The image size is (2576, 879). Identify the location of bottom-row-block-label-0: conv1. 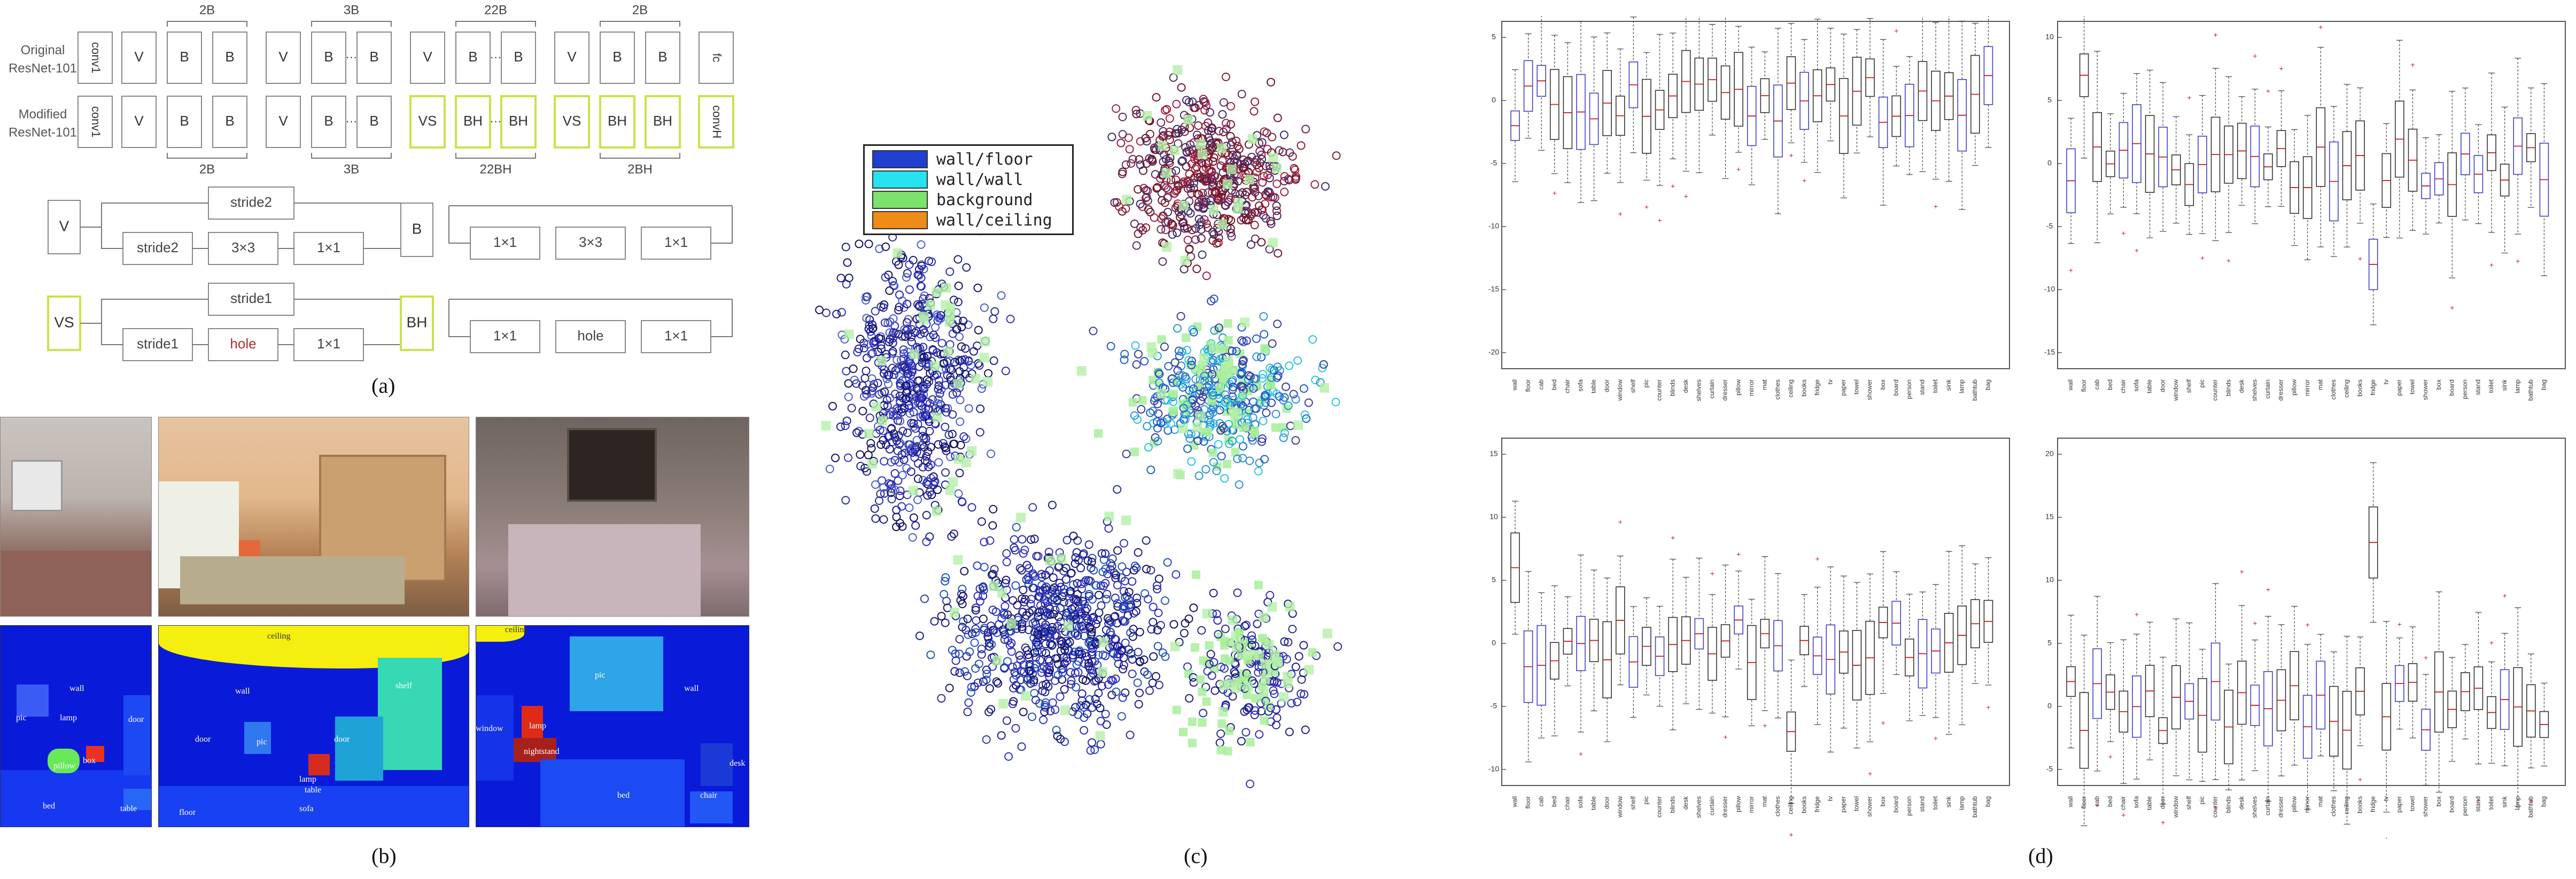
(96, 122).